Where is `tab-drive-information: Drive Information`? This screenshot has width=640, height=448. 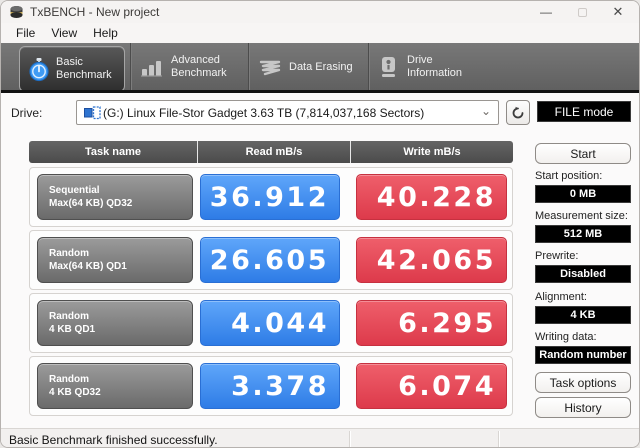 tab-drive-information: Drive Information is located at coordinates (431, 68).